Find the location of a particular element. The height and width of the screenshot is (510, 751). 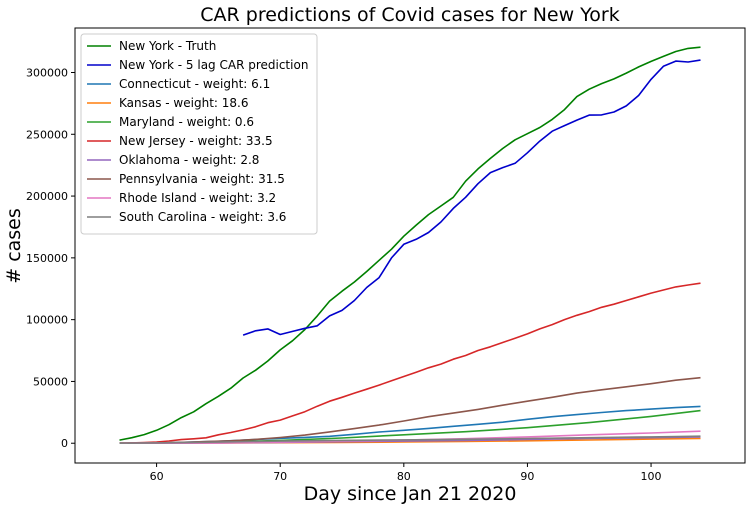

x-tick-label: 80 is located at coordinates (404, 476).